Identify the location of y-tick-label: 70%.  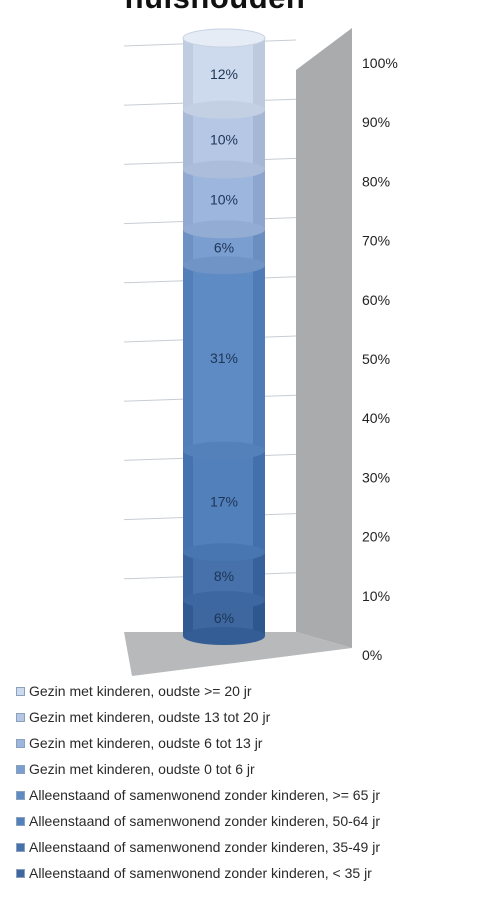
(376, 241).